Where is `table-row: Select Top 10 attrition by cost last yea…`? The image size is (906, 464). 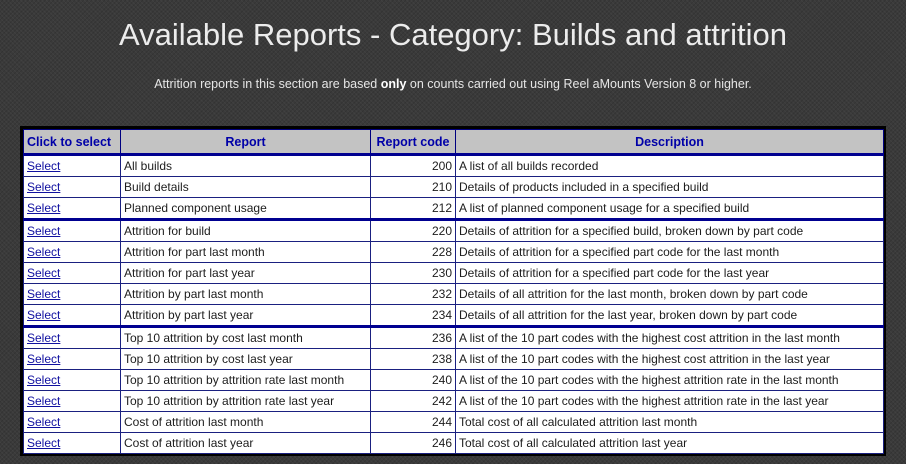
table-row: Select Top 10 attrition by cost last yea… is located at coordinates (453, 359).